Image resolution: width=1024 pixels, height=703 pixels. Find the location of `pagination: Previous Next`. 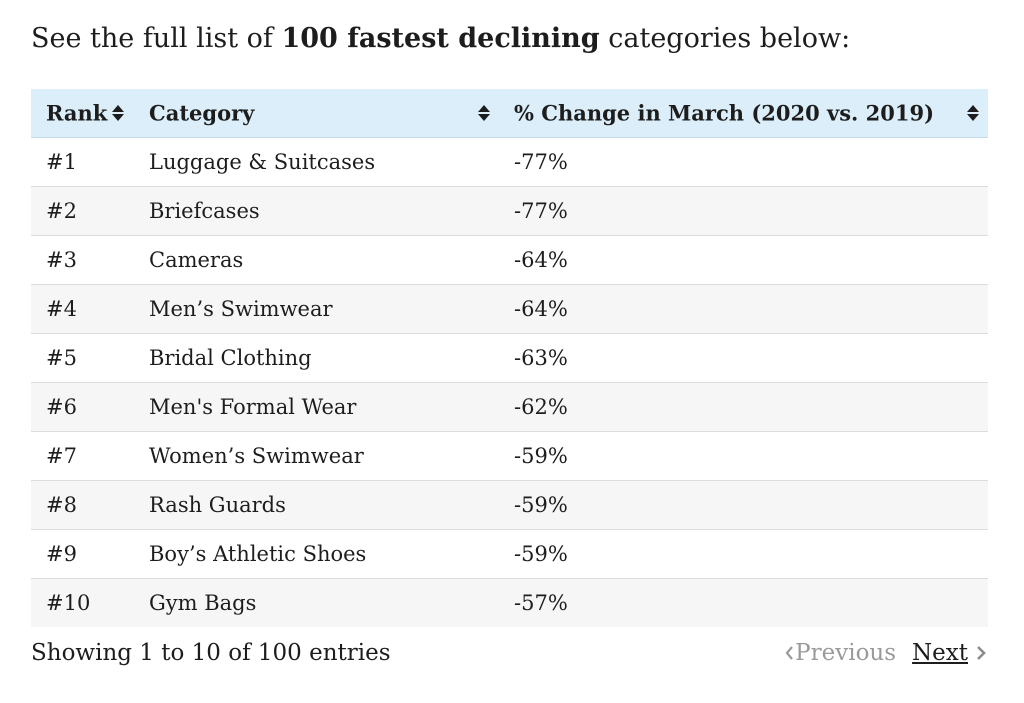

pagination: Previous Next is located at coordinates (885, 653).